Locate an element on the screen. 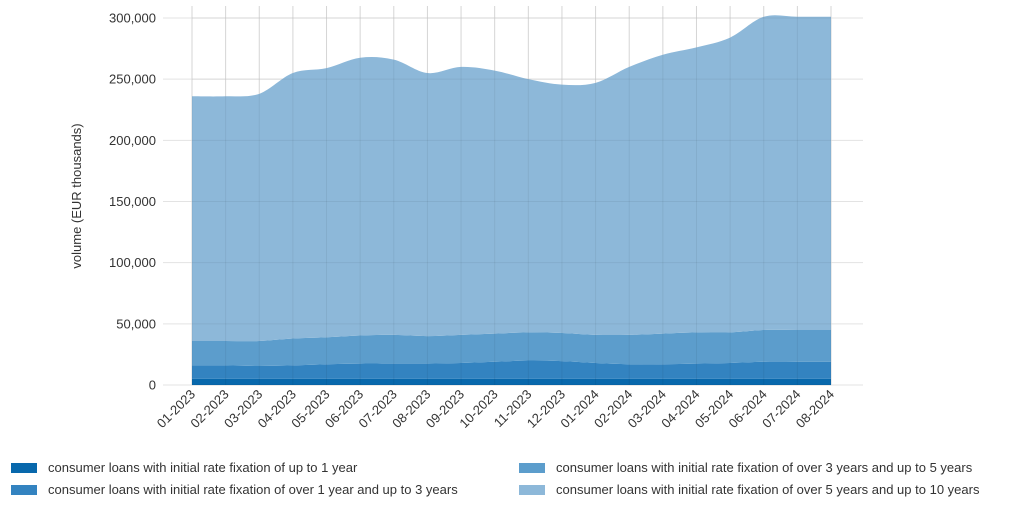 The height and width of the screenshot is (507, 1024). y-tick-label: 300,000 is located at coordinates (132, 18).